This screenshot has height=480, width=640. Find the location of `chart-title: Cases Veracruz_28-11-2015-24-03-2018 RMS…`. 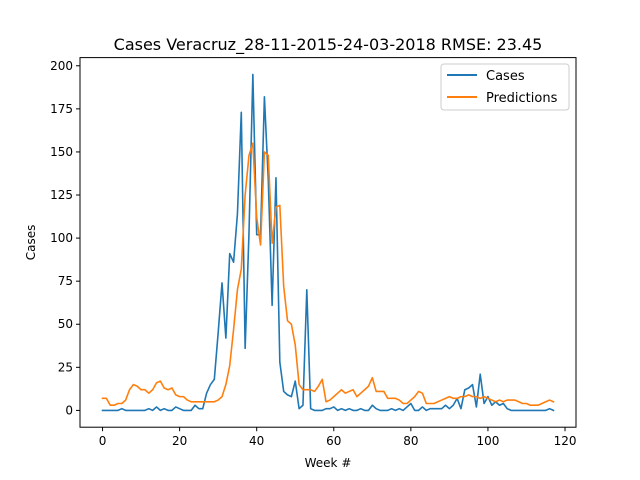

chart-title: Cases Veracruz_28-11-2015-24-03-2018 RMS… is located at coordinates (328, 45).